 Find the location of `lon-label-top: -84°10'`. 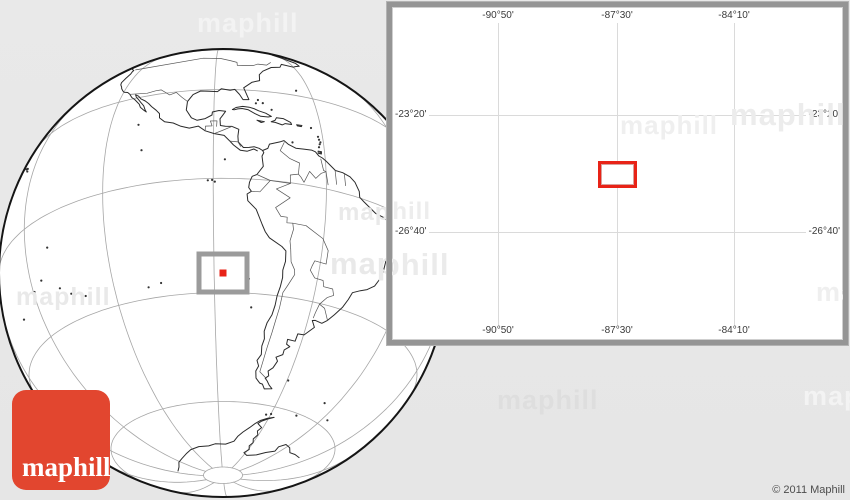

lon-label-top: -84°10' is located at coordinates (734, 15).